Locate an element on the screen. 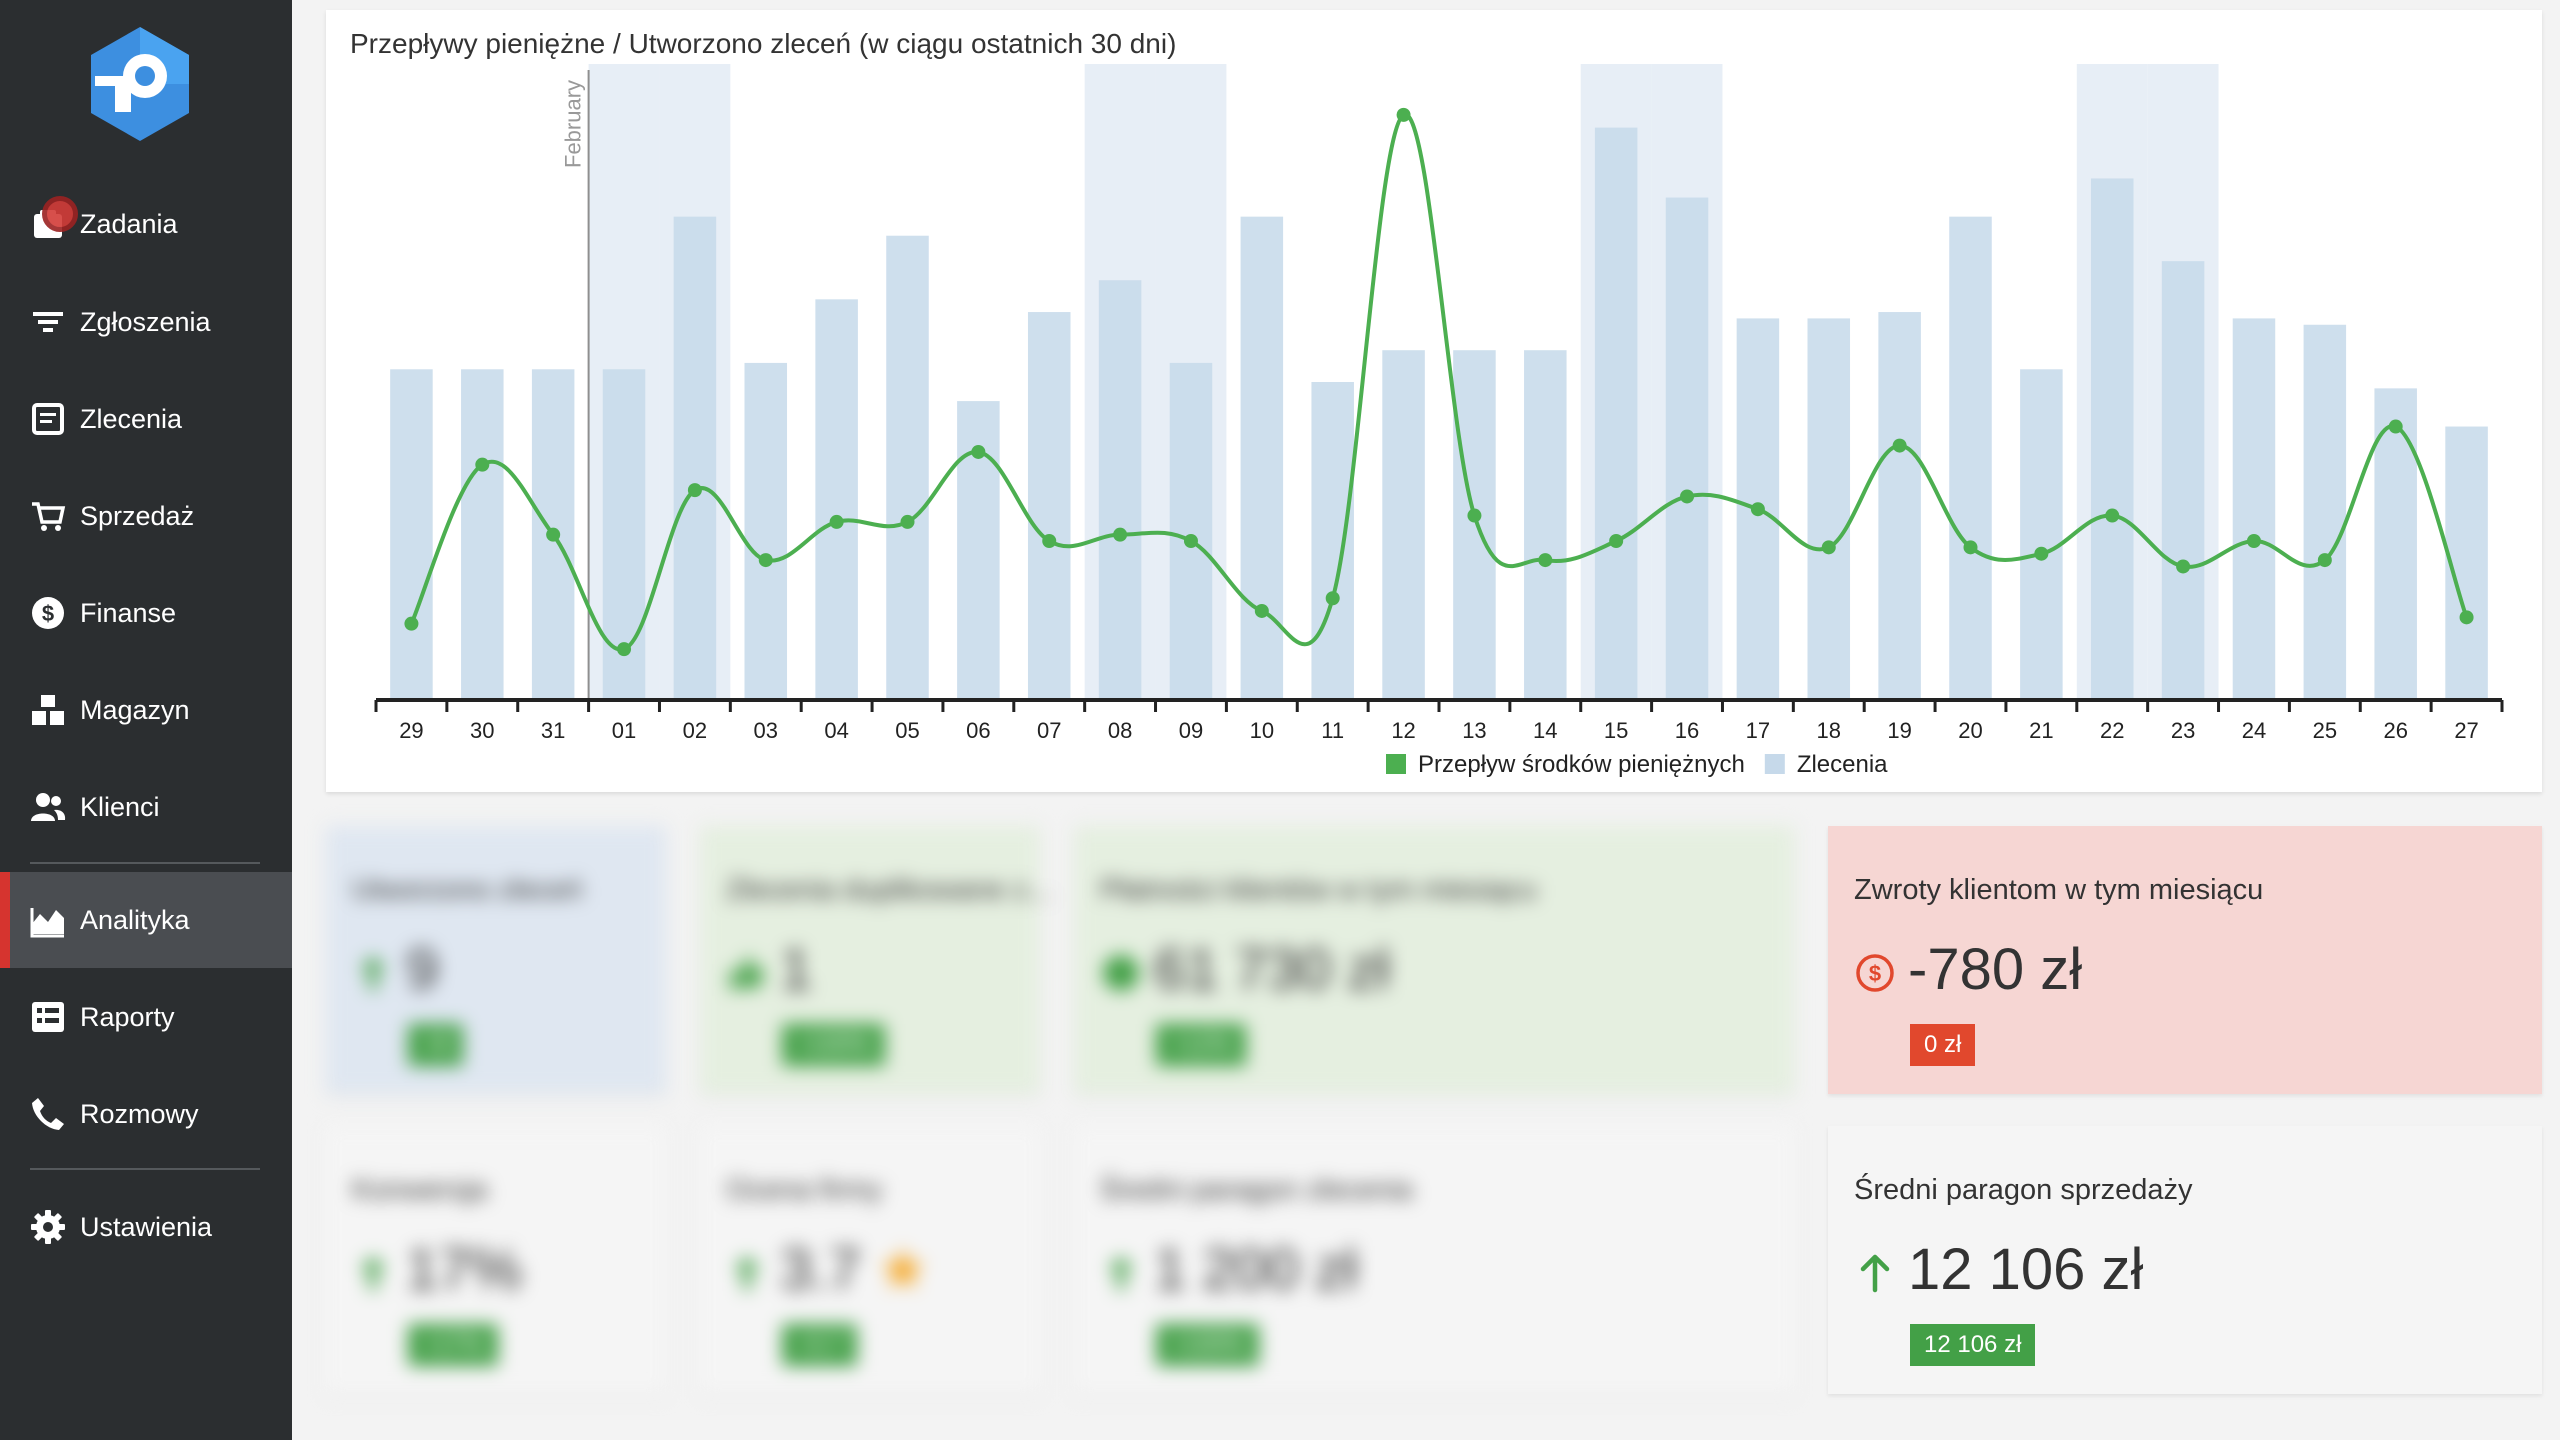  sidebar-item-label: Analityka is located at coordinates (135, 920).